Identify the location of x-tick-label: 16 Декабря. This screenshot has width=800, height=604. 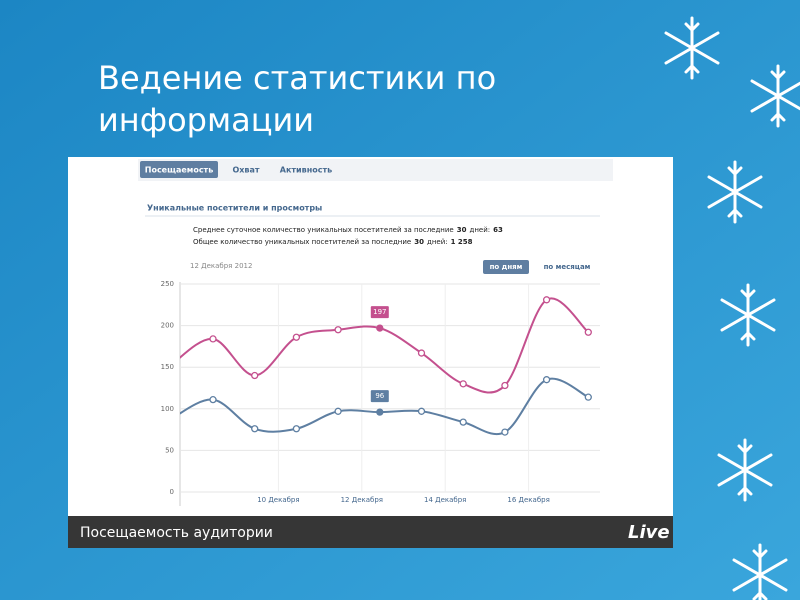
(528, 500).